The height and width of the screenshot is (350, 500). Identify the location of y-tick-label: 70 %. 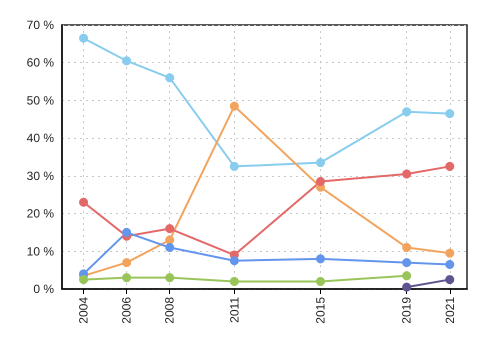
(40, 25).